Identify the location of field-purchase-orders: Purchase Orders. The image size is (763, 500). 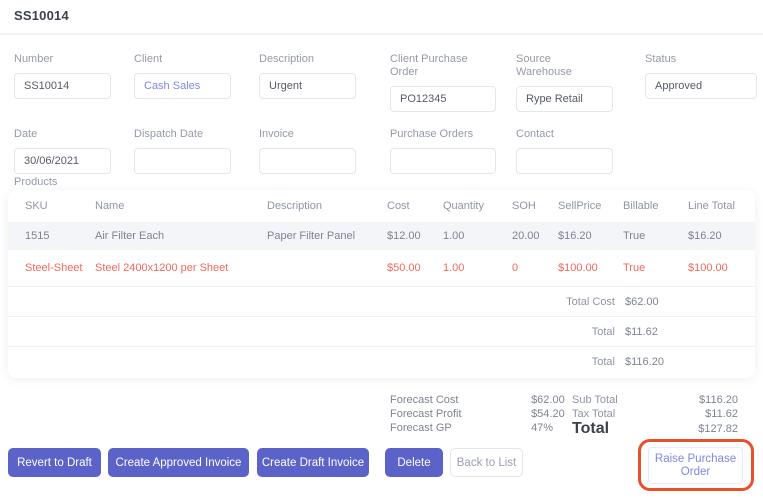
(443, 151).